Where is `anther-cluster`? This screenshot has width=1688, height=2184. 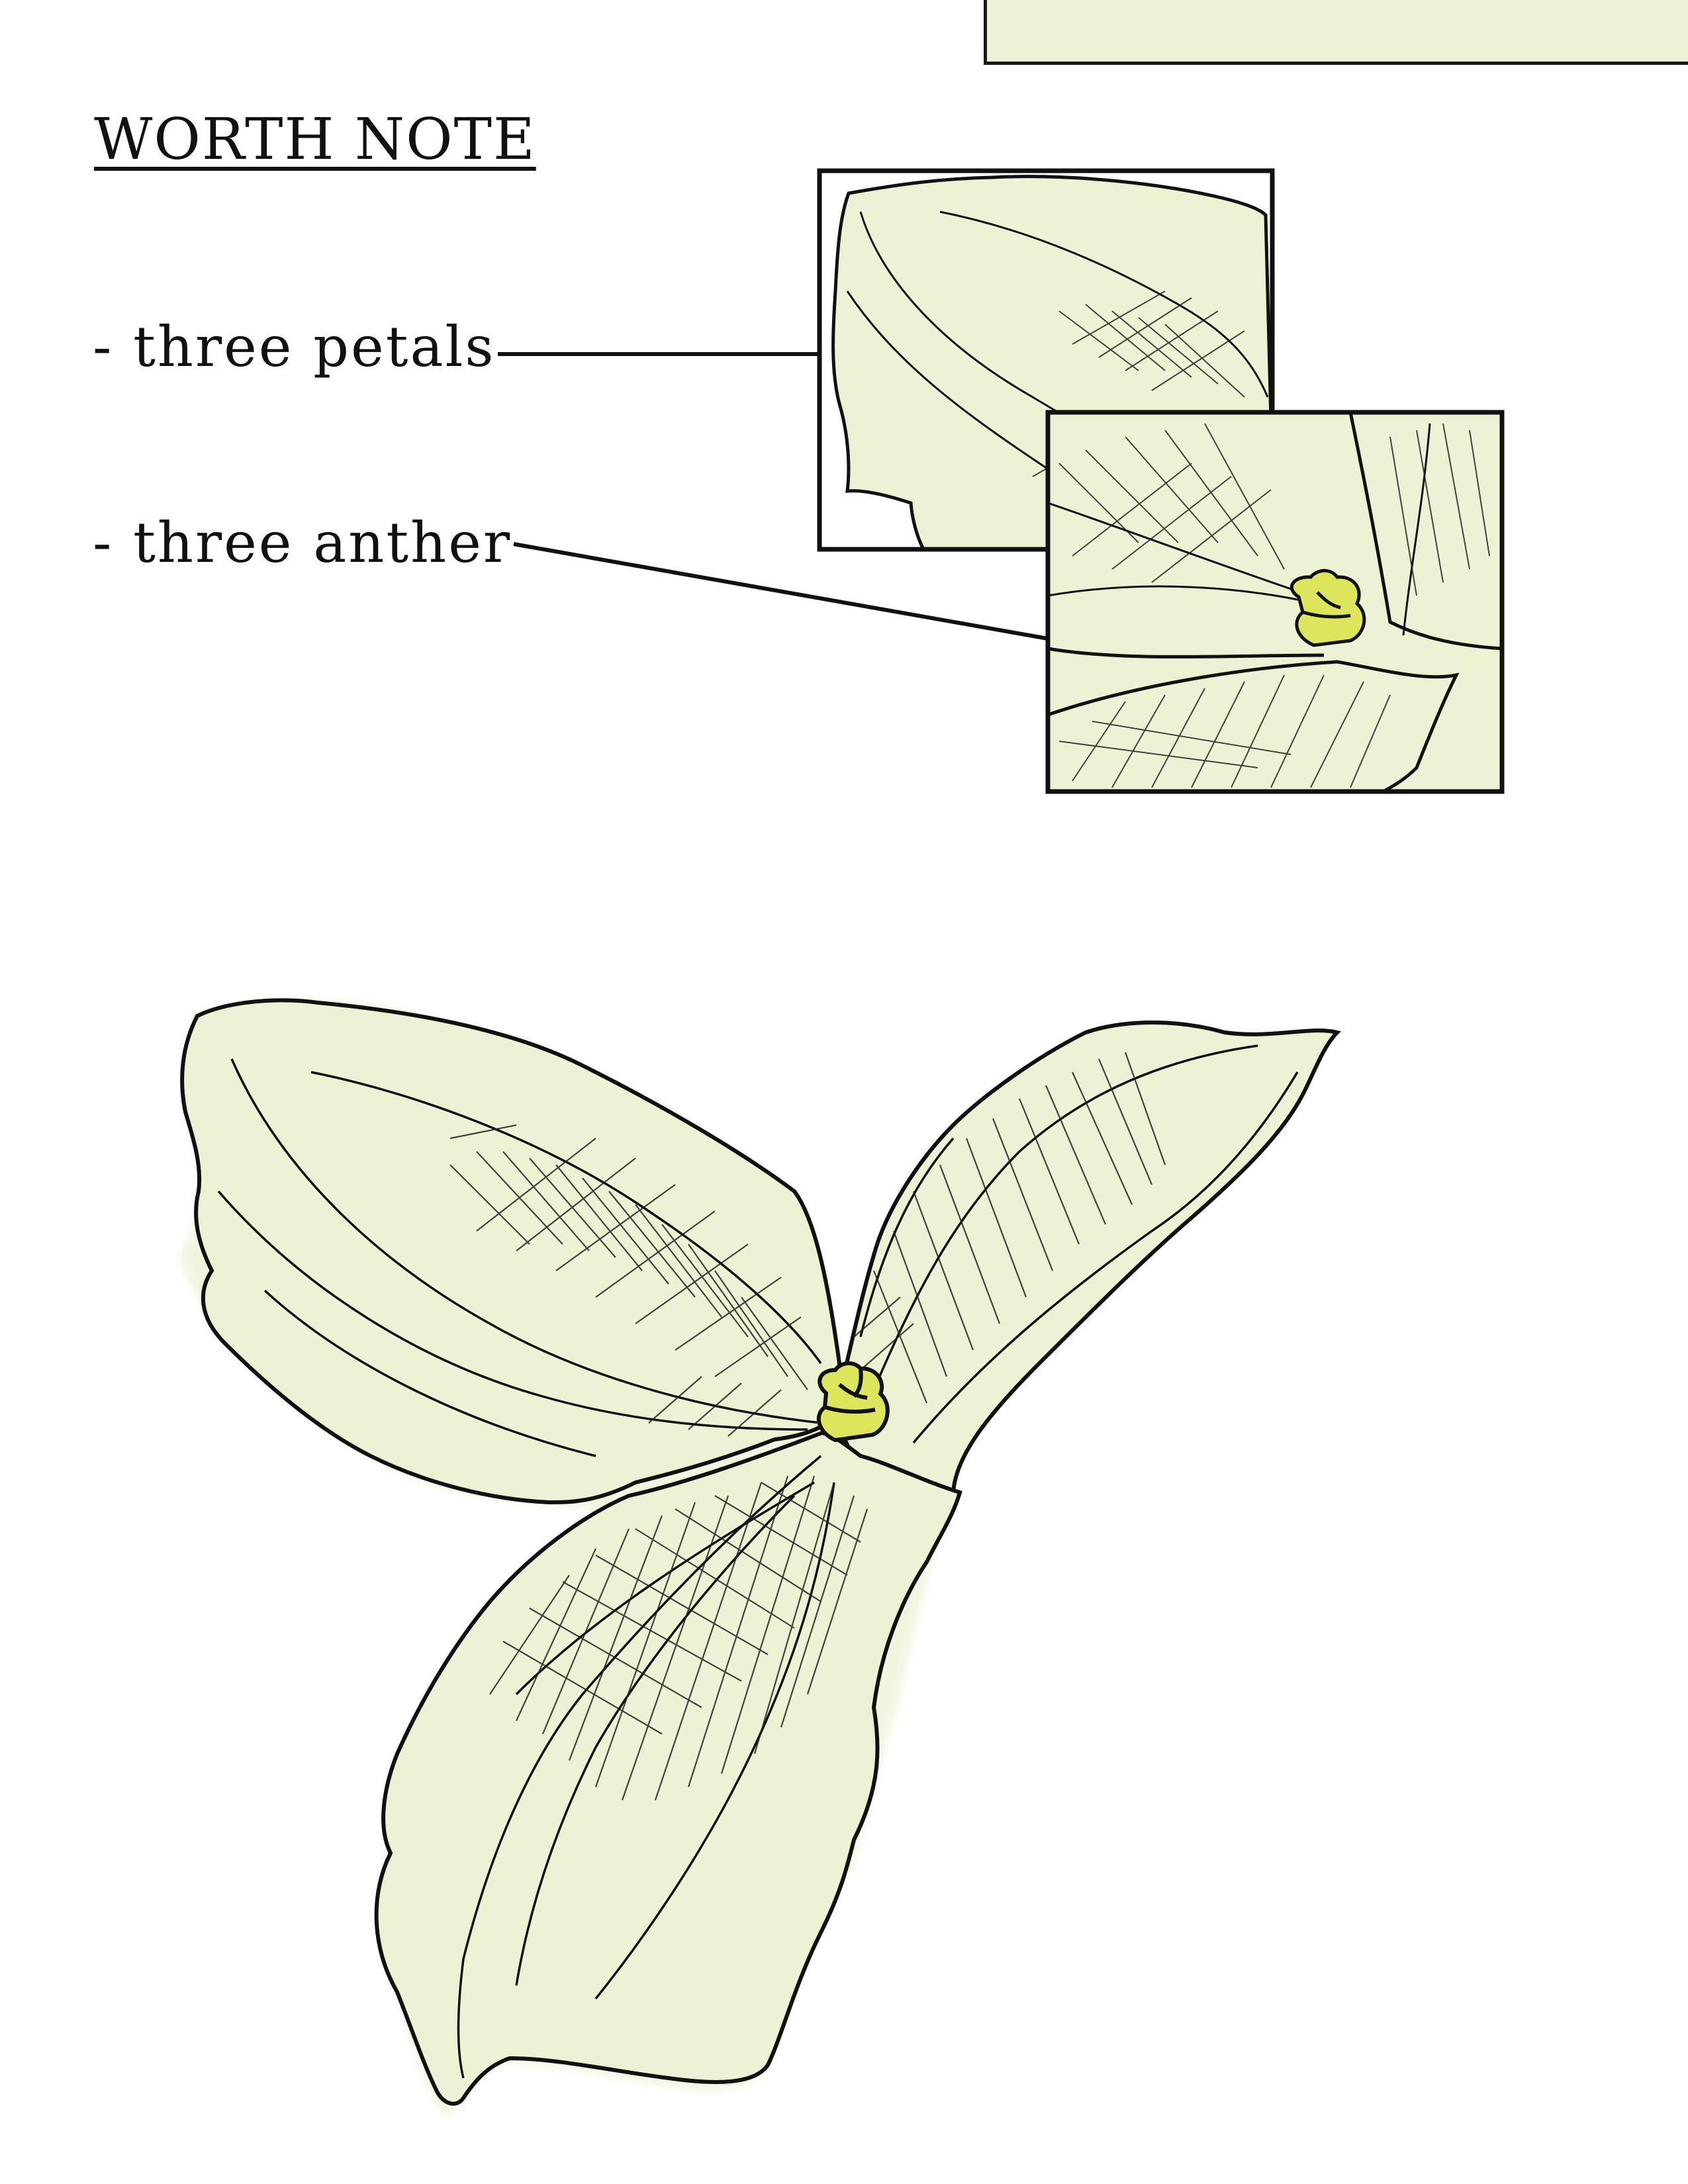
anther-cluster is located at coordinates (853, 1402).